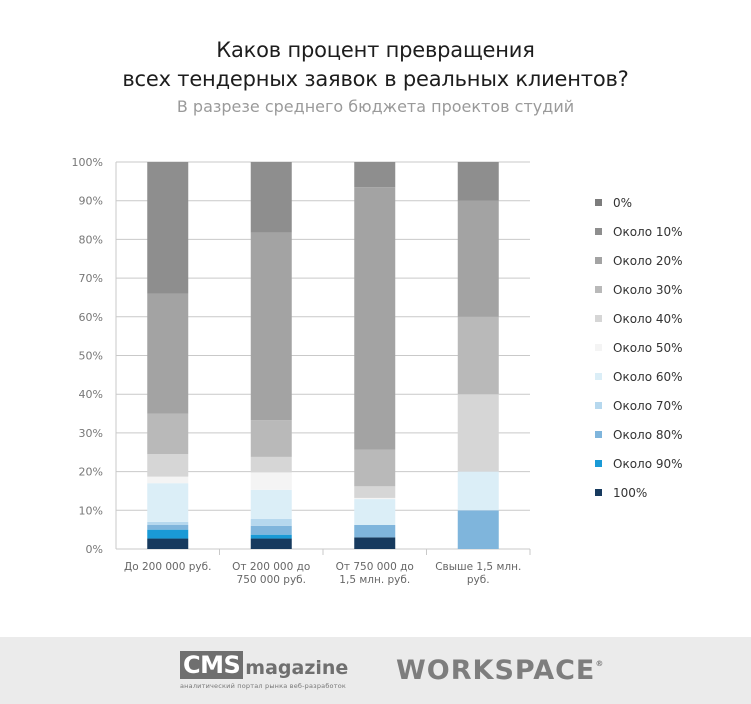  I want to click on y-tick-label: 70%, so click(91, 278).